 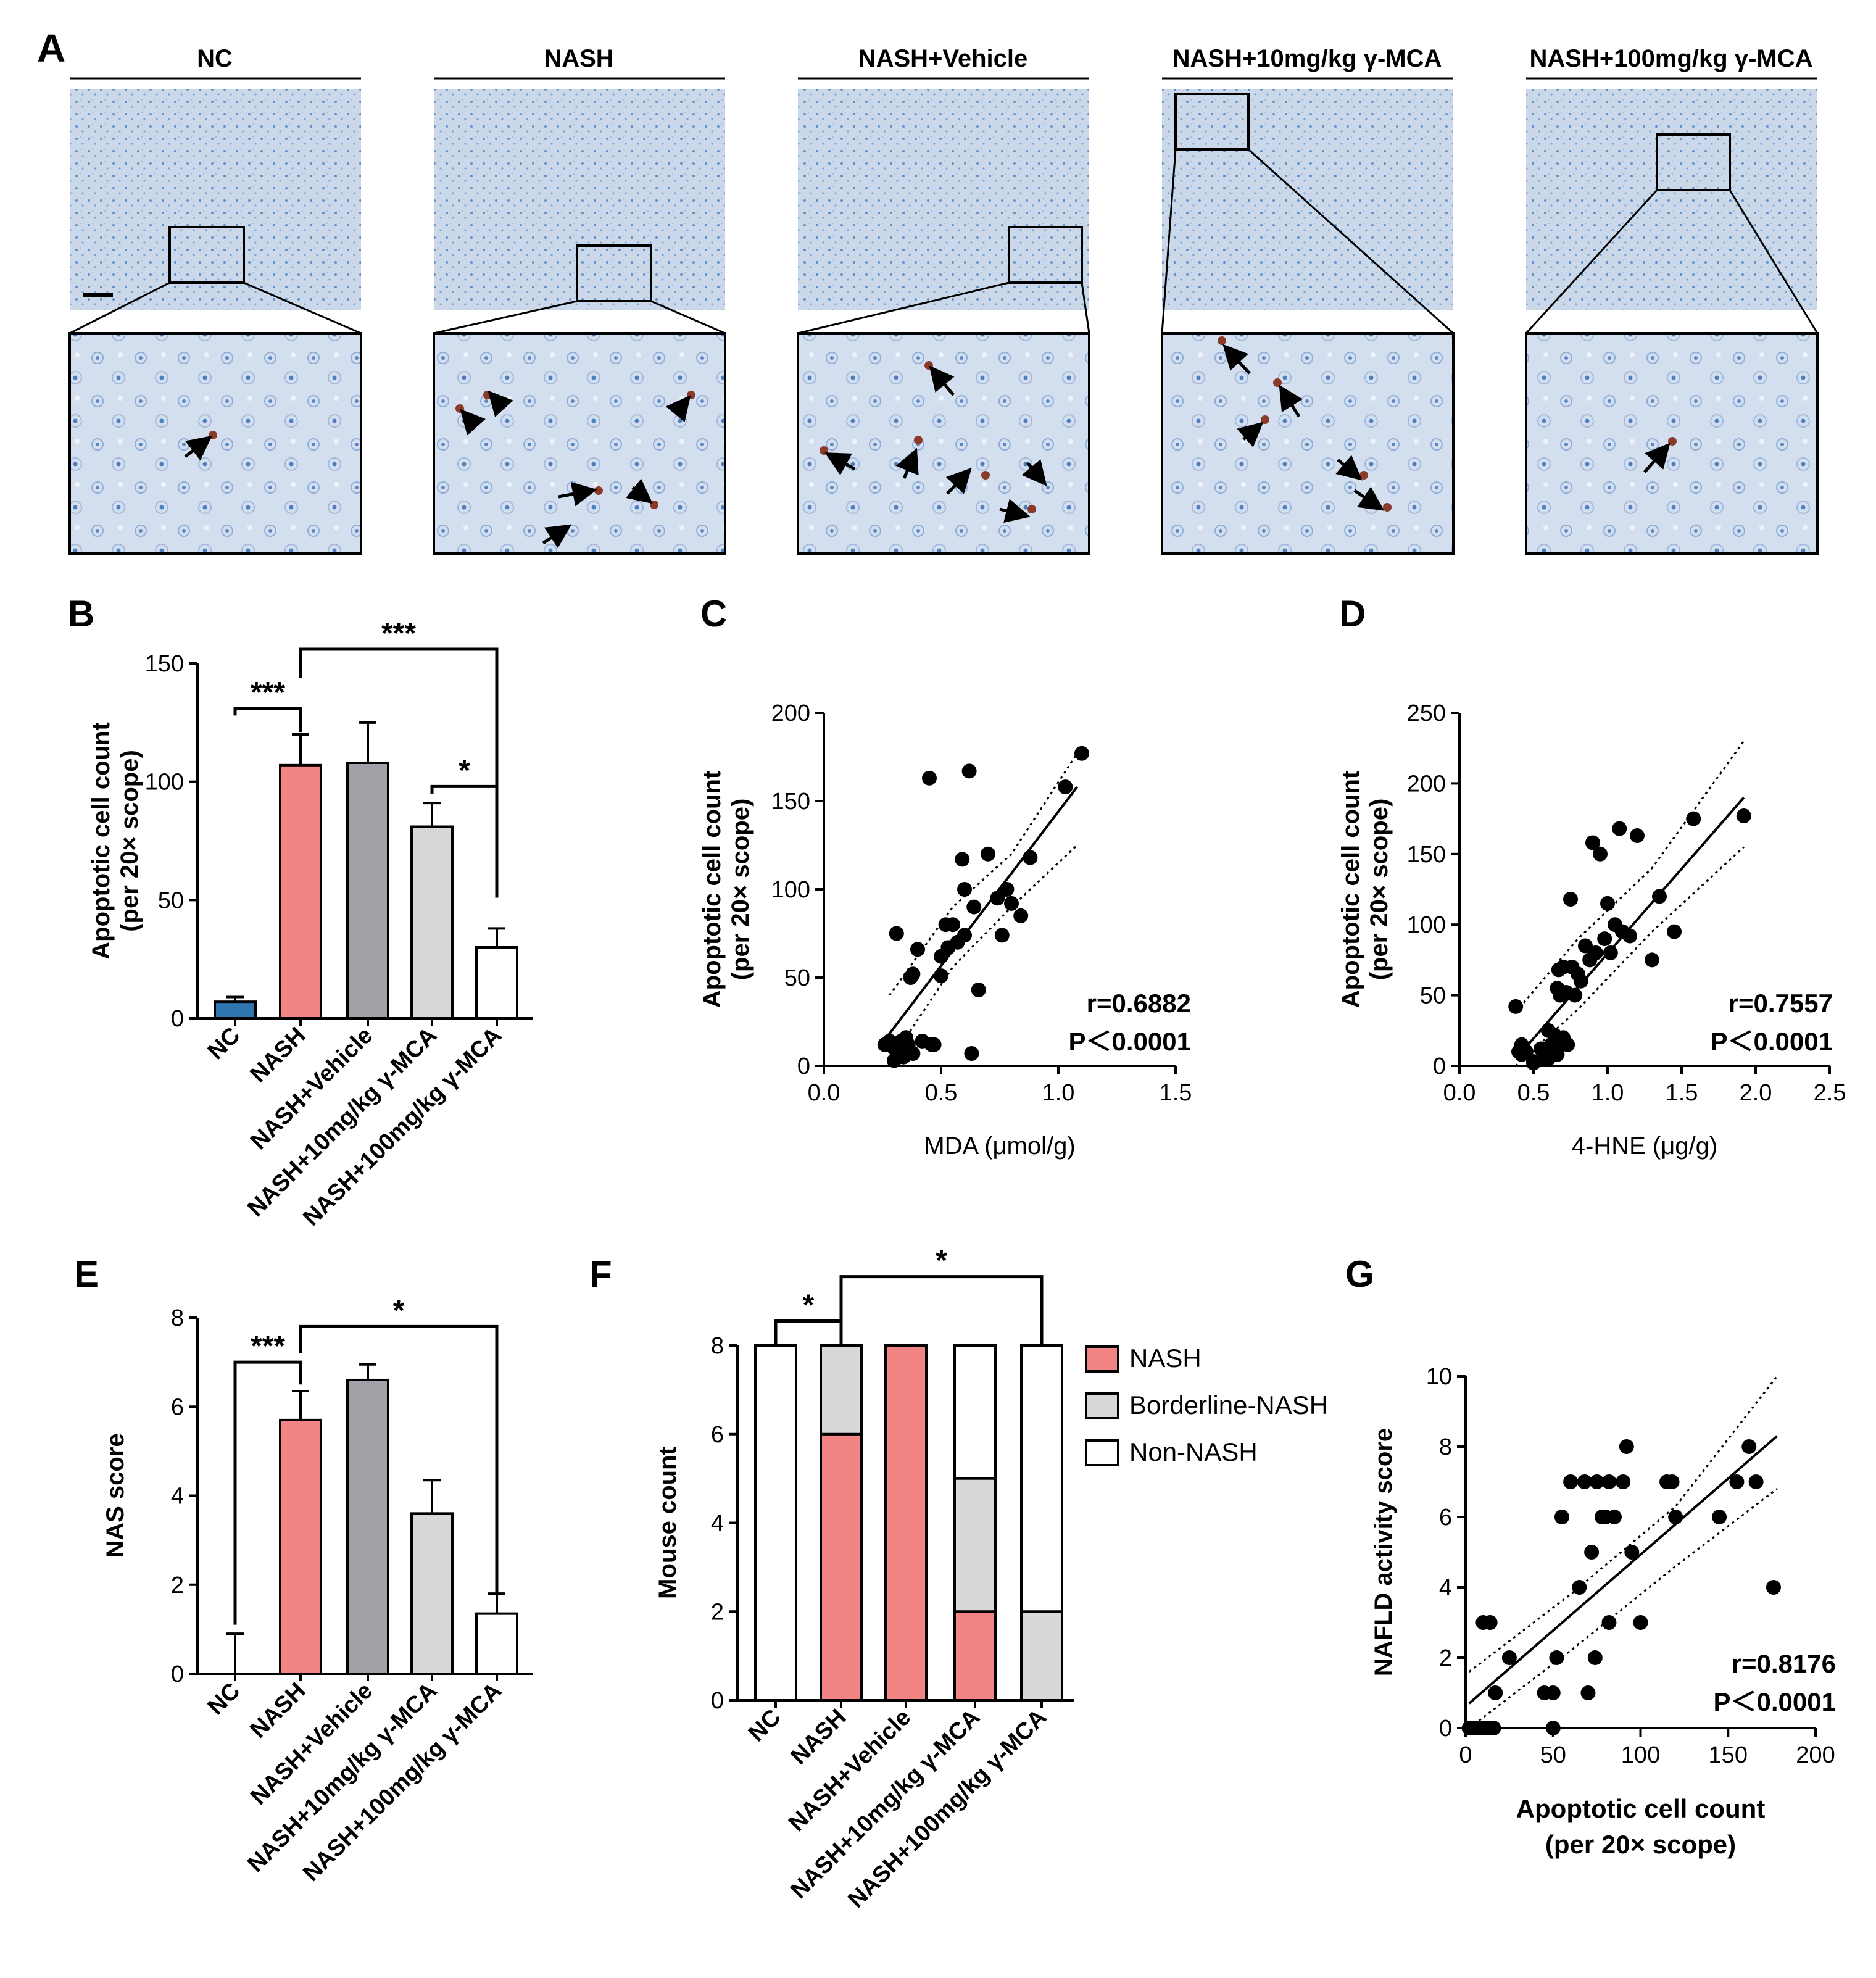 What do you see at coordinates (177, 1586) in the screenshot?
I see `y-tick-label: 2` at bounding box center [177, 1586].